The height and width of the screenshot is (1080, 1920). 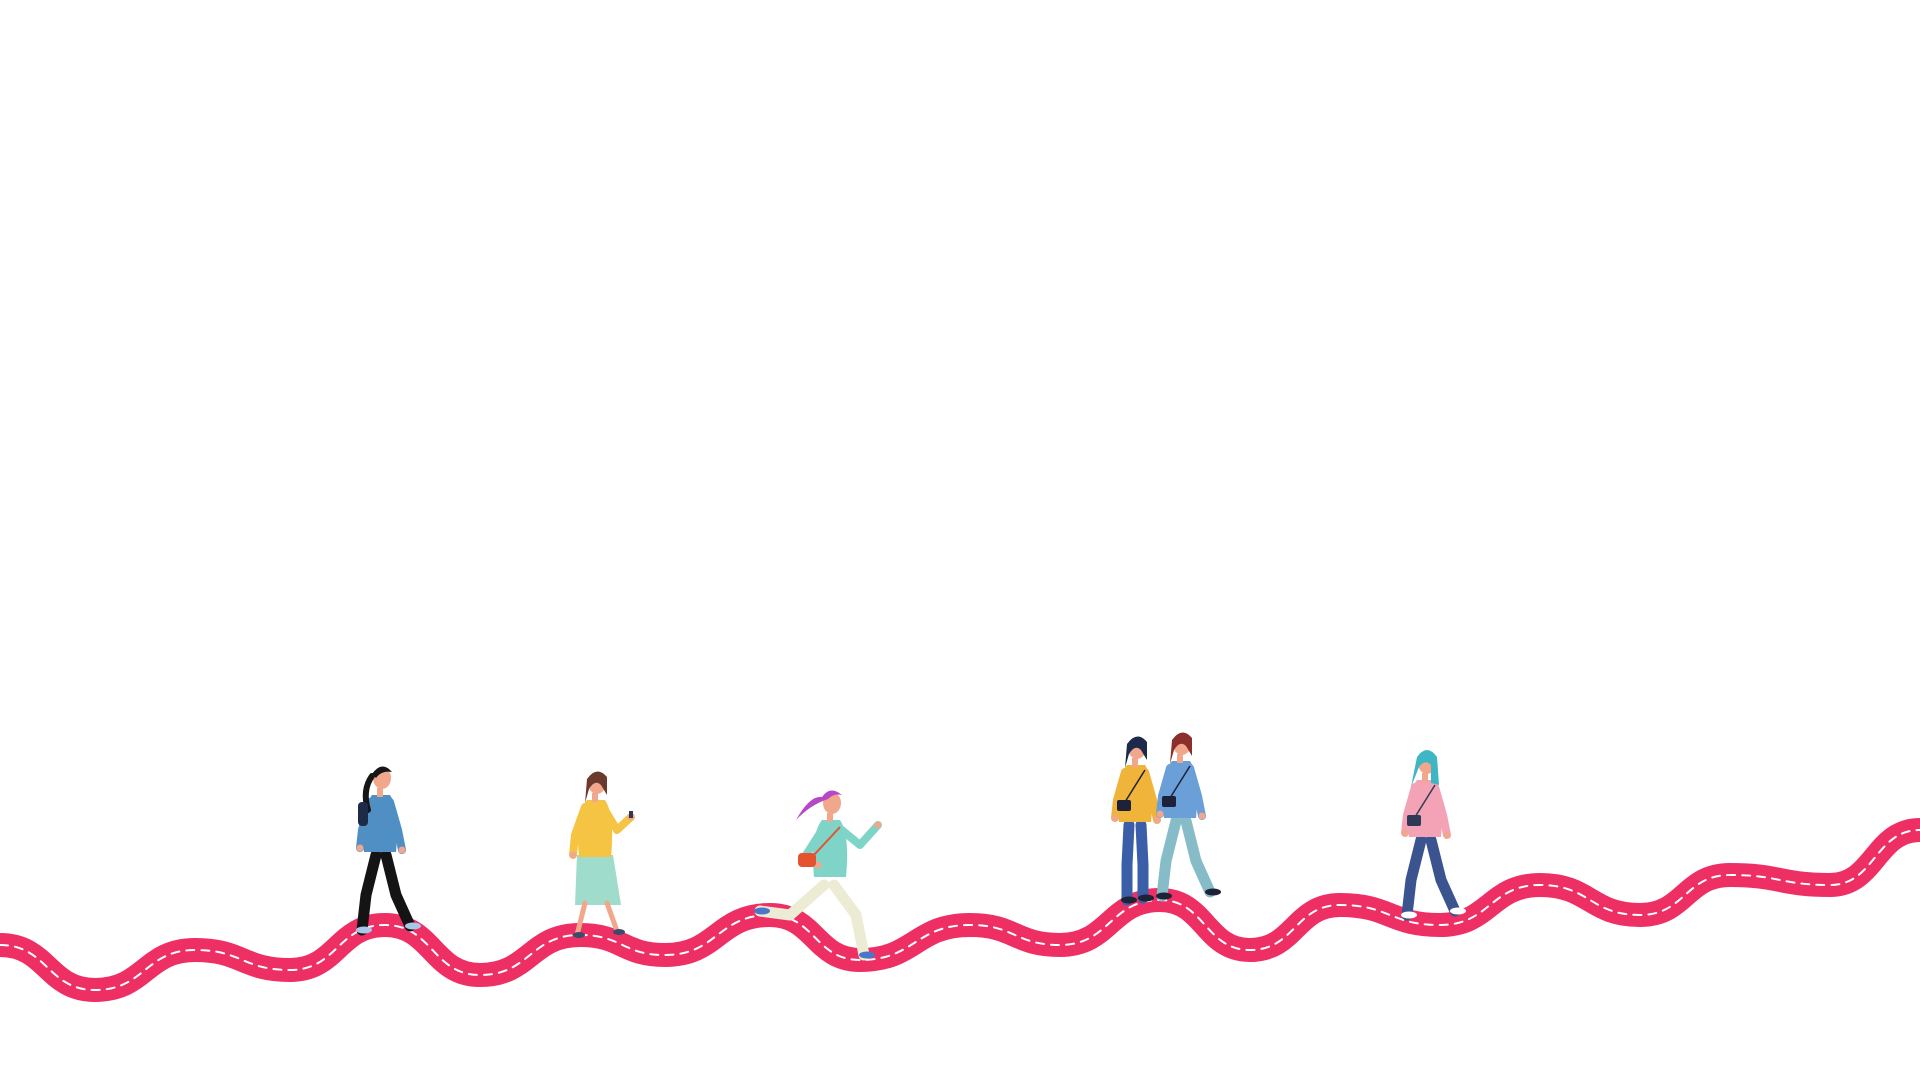 I want to click on backpack-icon, so click(x=363, y=814).